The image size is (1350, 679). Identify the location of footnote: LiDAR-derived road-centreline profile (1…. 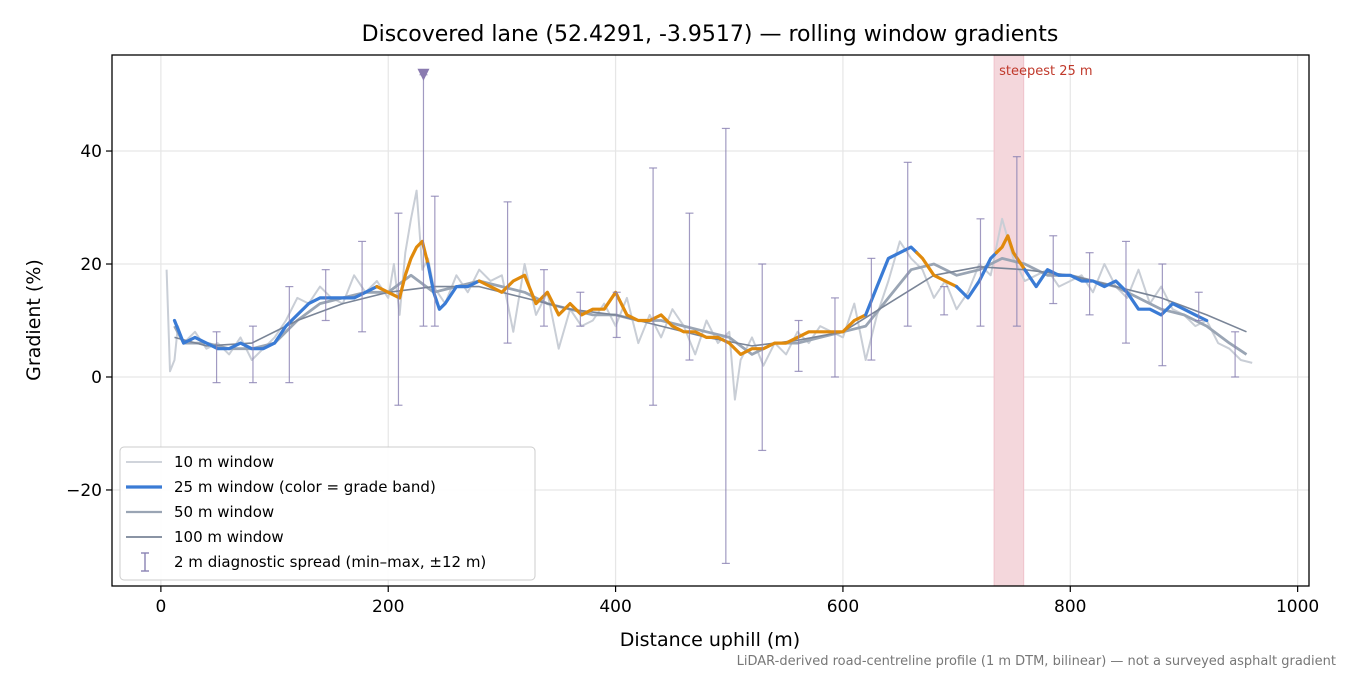
(1036, 661).